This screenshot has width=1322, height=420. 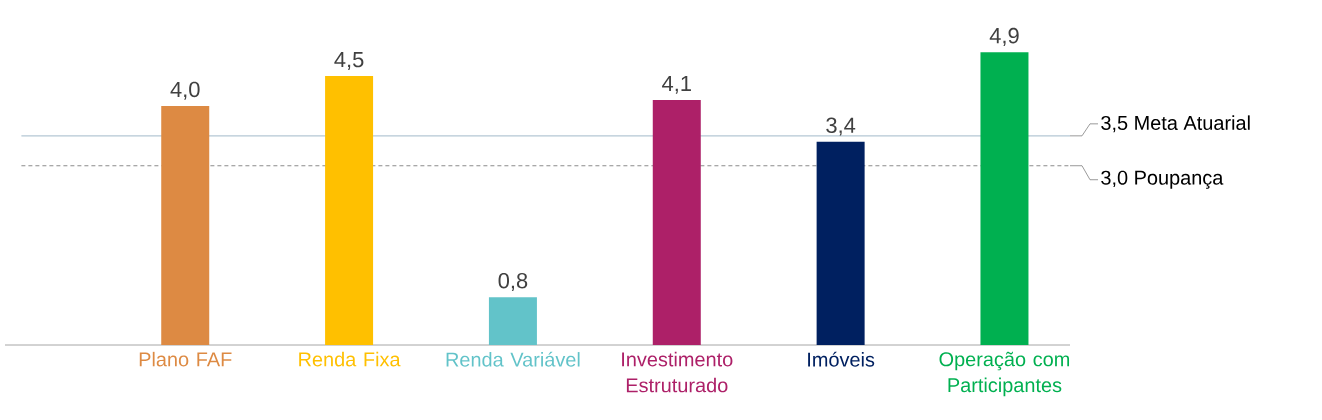 What do you see at coordinates (1175, 124) in the screenshot?
I see `ref-line-label: 3,5 Meta Atuarial` at bounding box center [1175, 124].